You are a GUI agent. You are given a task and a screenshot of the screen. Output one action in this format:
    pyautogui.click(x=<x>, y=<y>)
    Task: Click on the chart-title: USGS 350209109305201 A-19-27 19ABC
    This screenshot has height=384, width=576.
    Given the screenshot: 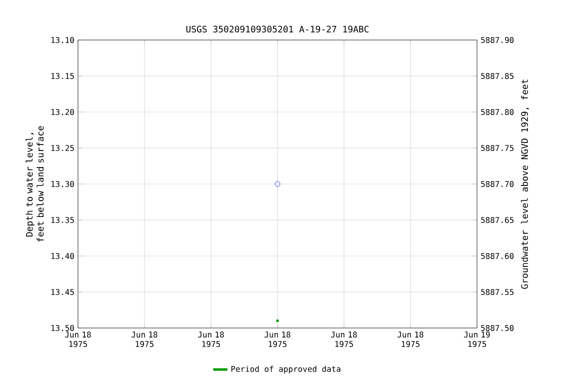 What is the action you would take?
    pyautogui.click(x=277, y=29)
    